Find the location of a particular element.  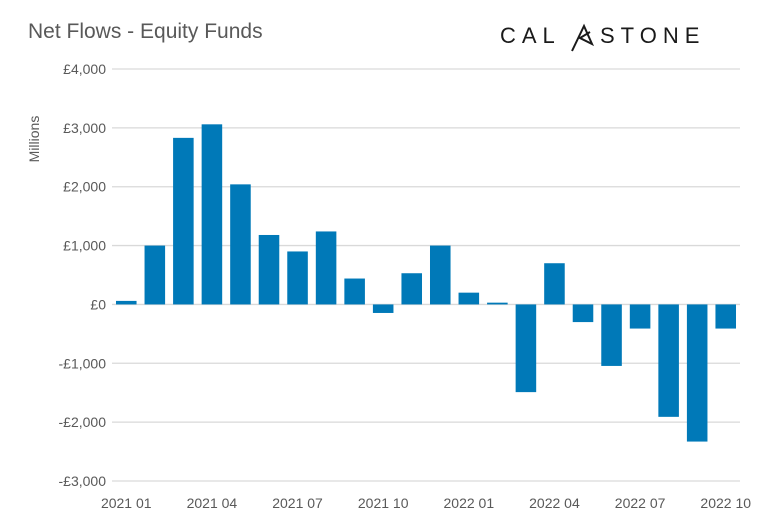

x-tick-label: 2021 04 is located at coordinates (212, 503).